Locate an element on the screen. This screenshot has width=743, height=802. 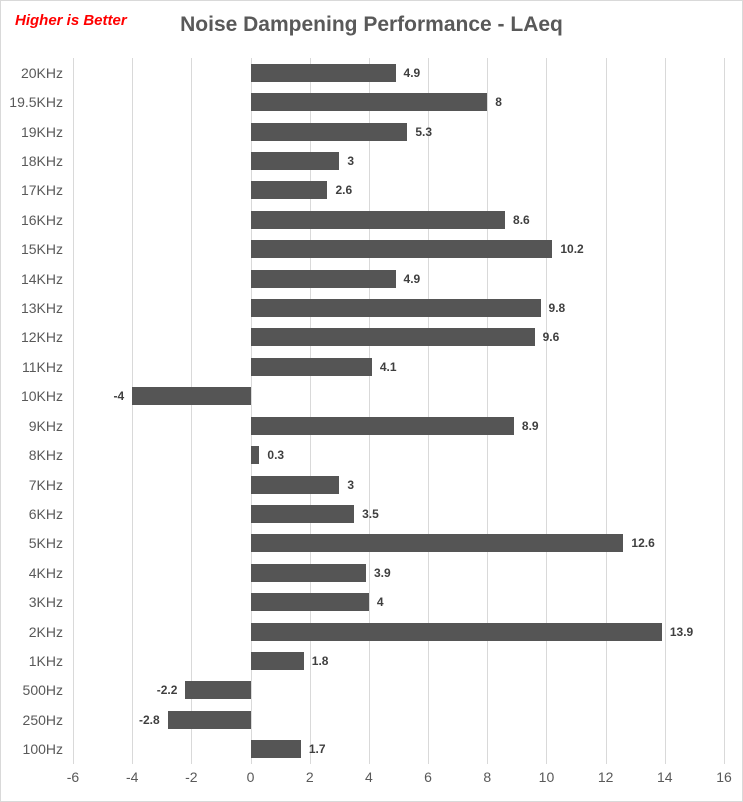
y-axis-category-label: 12KHz is located at coordinates (41, 337).